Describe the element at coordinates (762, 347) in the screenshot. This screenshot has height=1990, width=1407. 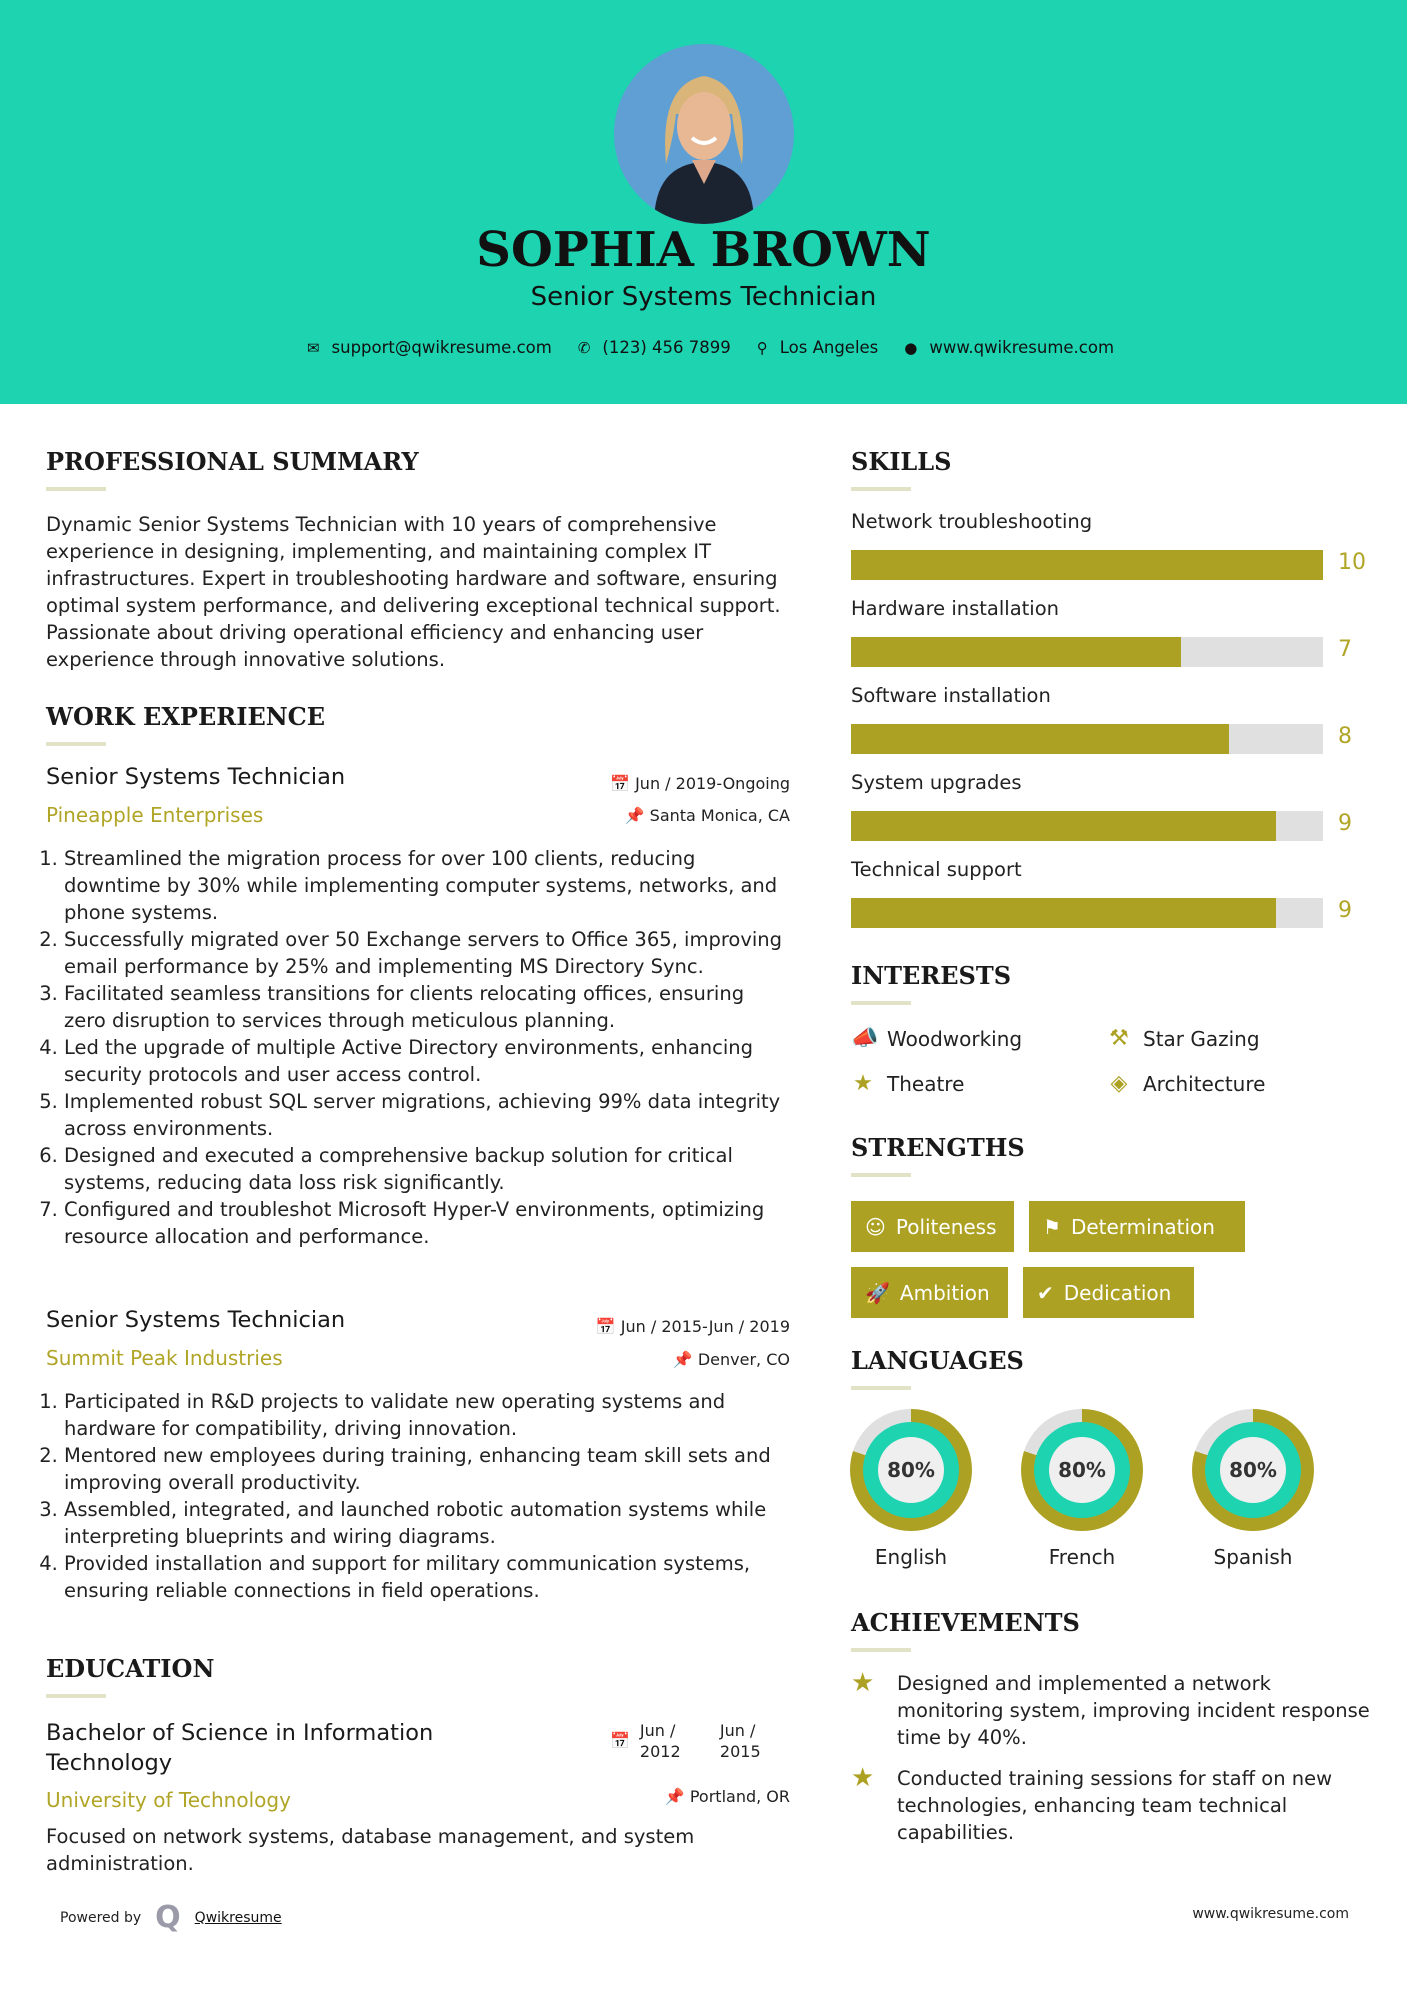
I see `map-pin-icon: ⚲` at that location.